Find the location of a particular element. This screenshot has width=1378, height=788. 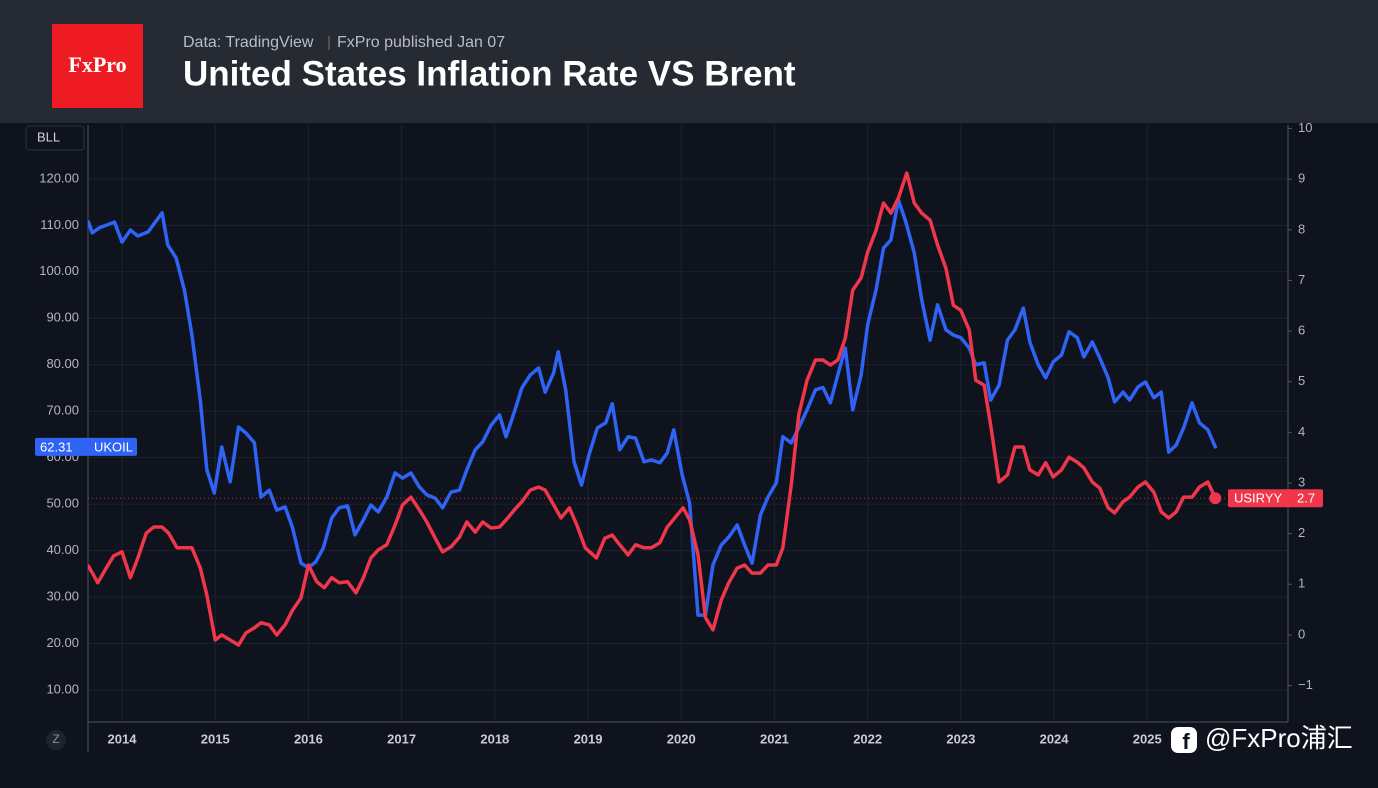

published: FxPro published Jan 07 is located at coordinates (421, 42).